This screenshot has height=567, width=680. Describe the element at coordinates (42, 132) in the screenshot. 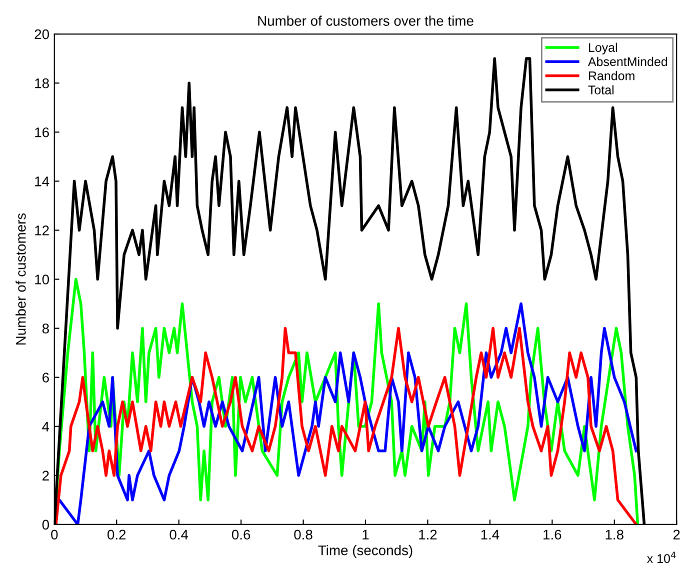

I see `y-tick-label: 16` at that location.